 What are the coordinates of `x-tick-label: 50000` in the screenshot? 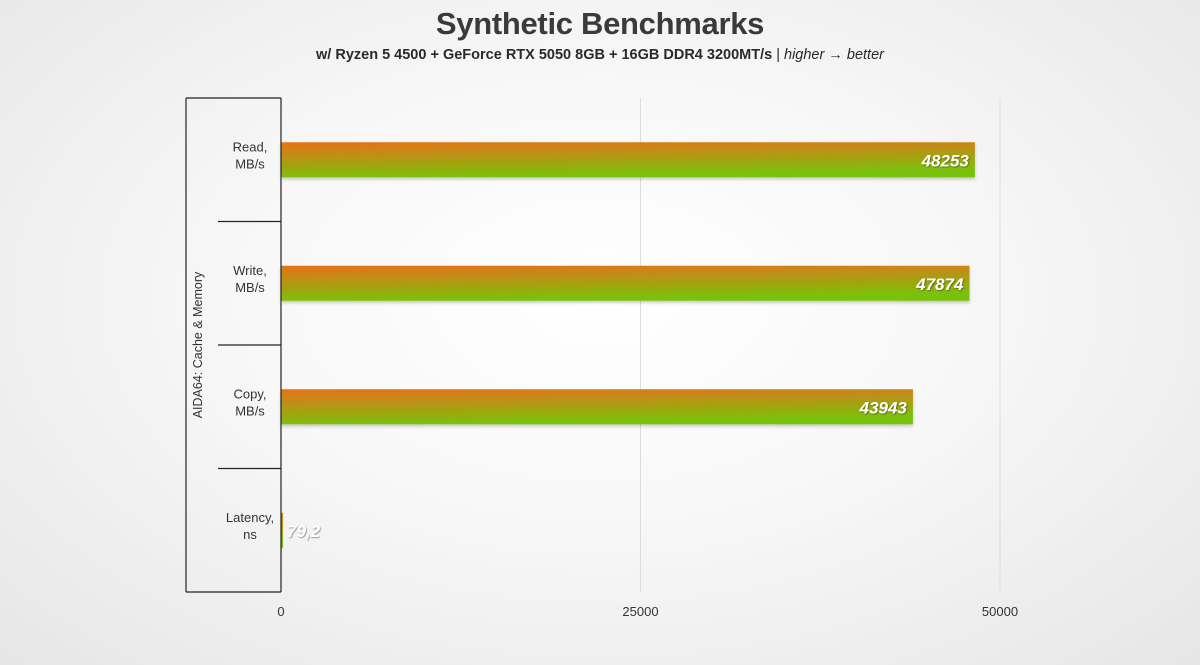 It's located at (1000, 611).